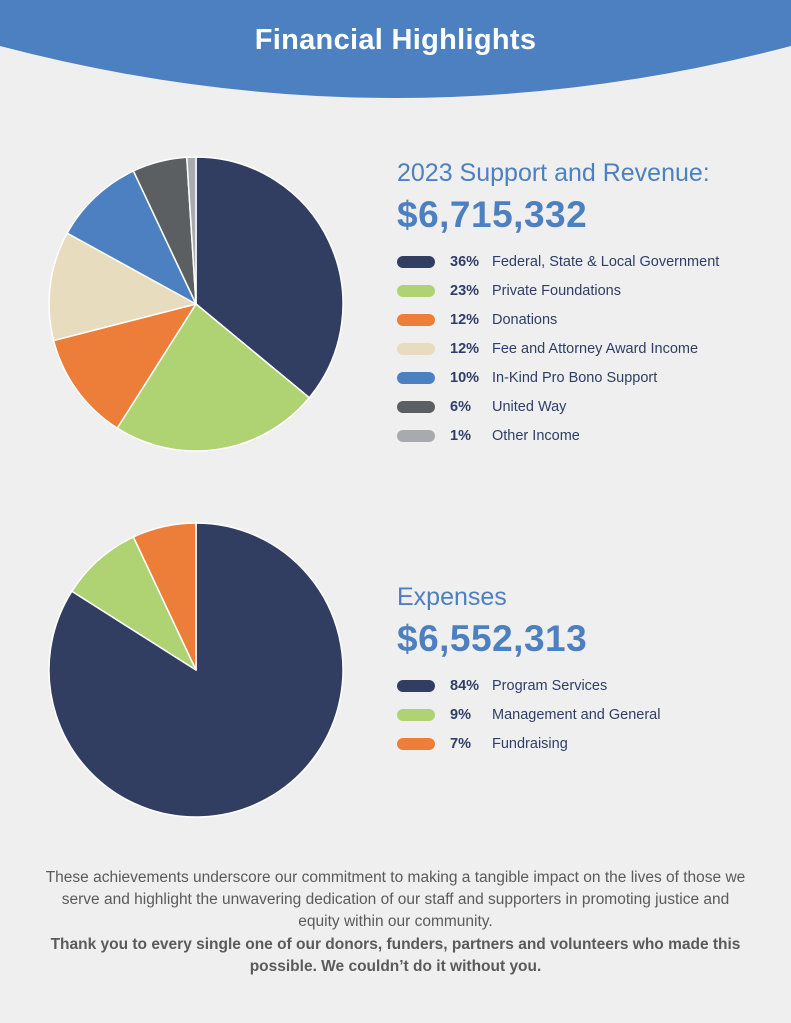  I want to click on legend-label: United Way, so click(529, 406).